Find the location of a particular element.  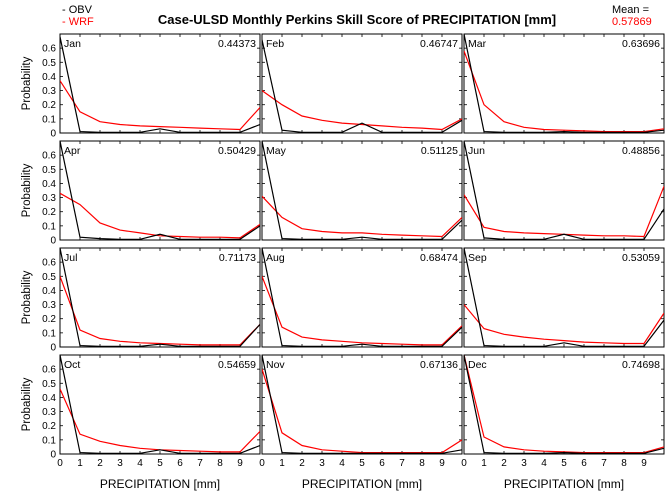

panel-jan: Jan 0.44373 0 0.1 0.2 0.3 0.4 0.5 0.6 Probability is located at coordinates (141, 86).